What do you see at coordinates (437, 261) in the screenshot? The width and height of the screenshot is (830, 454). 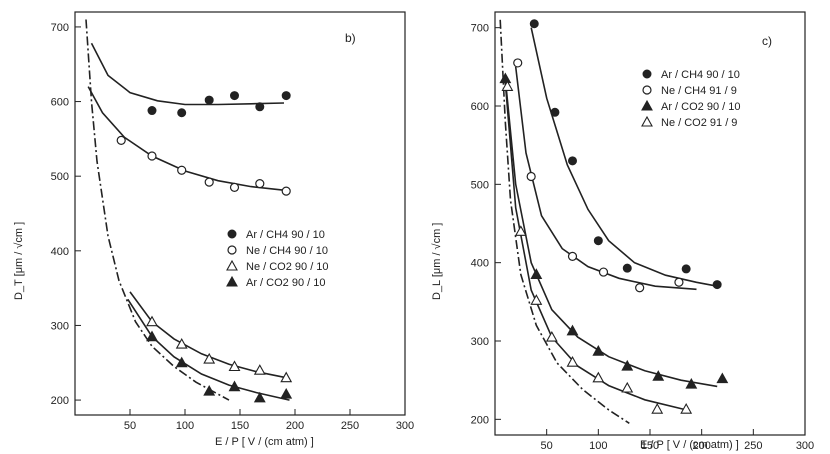 I see `panel-c-y-axis-label: D_L [μm / √cm ]` at bounding box center [437, 261].